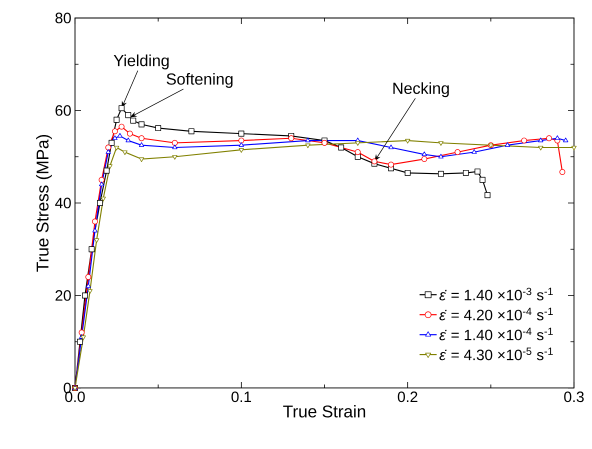  Describe the element at coordinates (75, 397) in the screenshot. I see `x-tick-label: 0.0` at that location.